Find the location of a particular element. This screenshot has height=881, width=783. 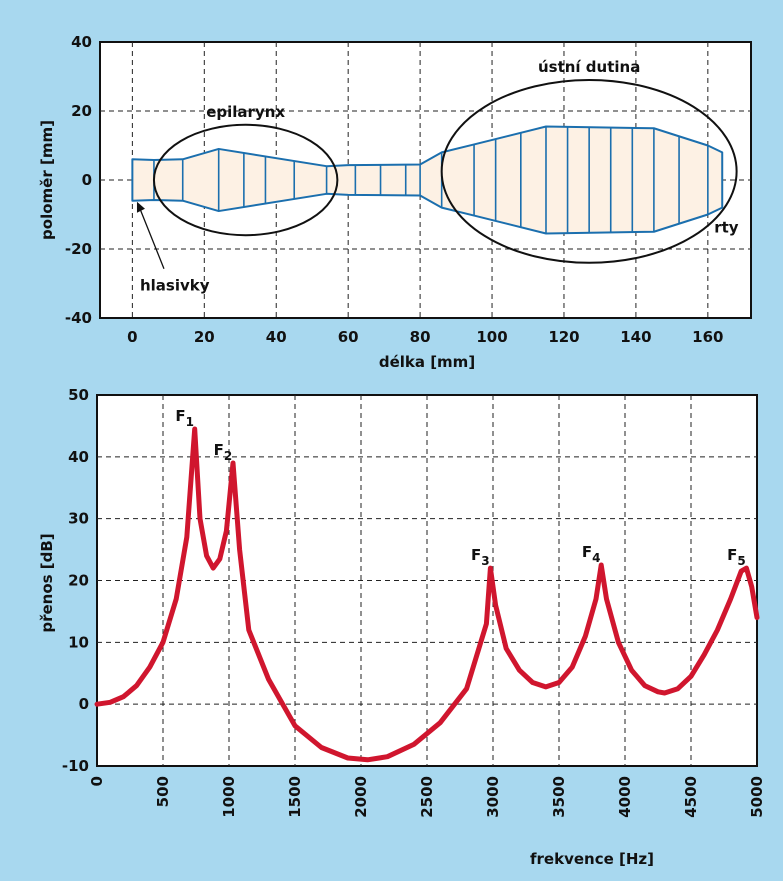

transfer-x-ticks: 0 500 1000 1500 2000 2500 3000 3500 4000 4500 5000 is located at coordinates (427, 797).